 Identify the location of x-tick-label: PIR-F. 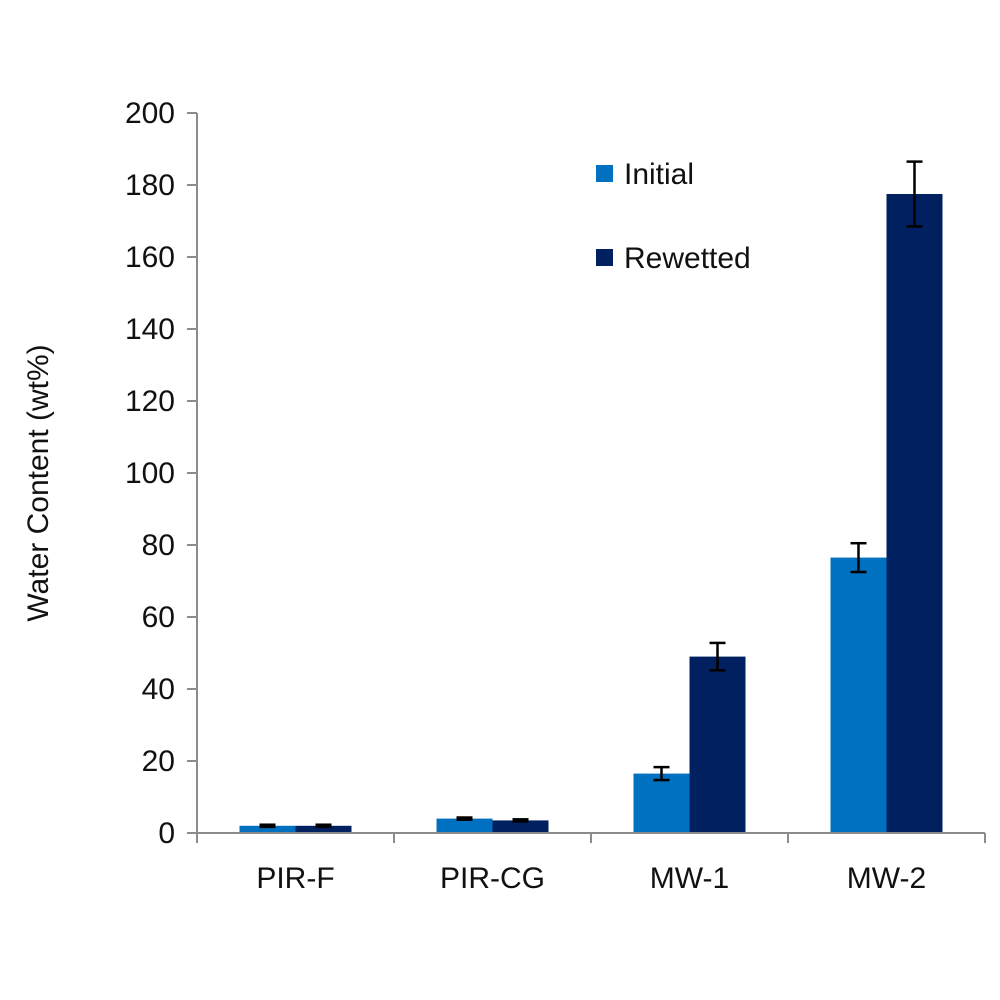
(295, 878).